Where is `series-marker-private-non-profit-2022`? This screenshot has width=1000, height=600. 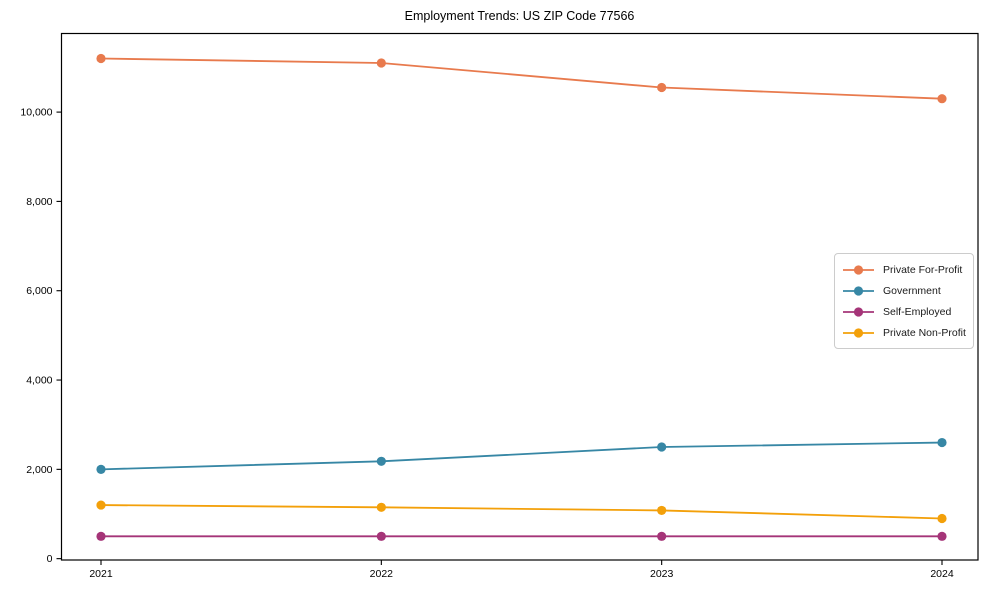 series-marker-private-non-profit-2022 is located at coordinates (381, 507).